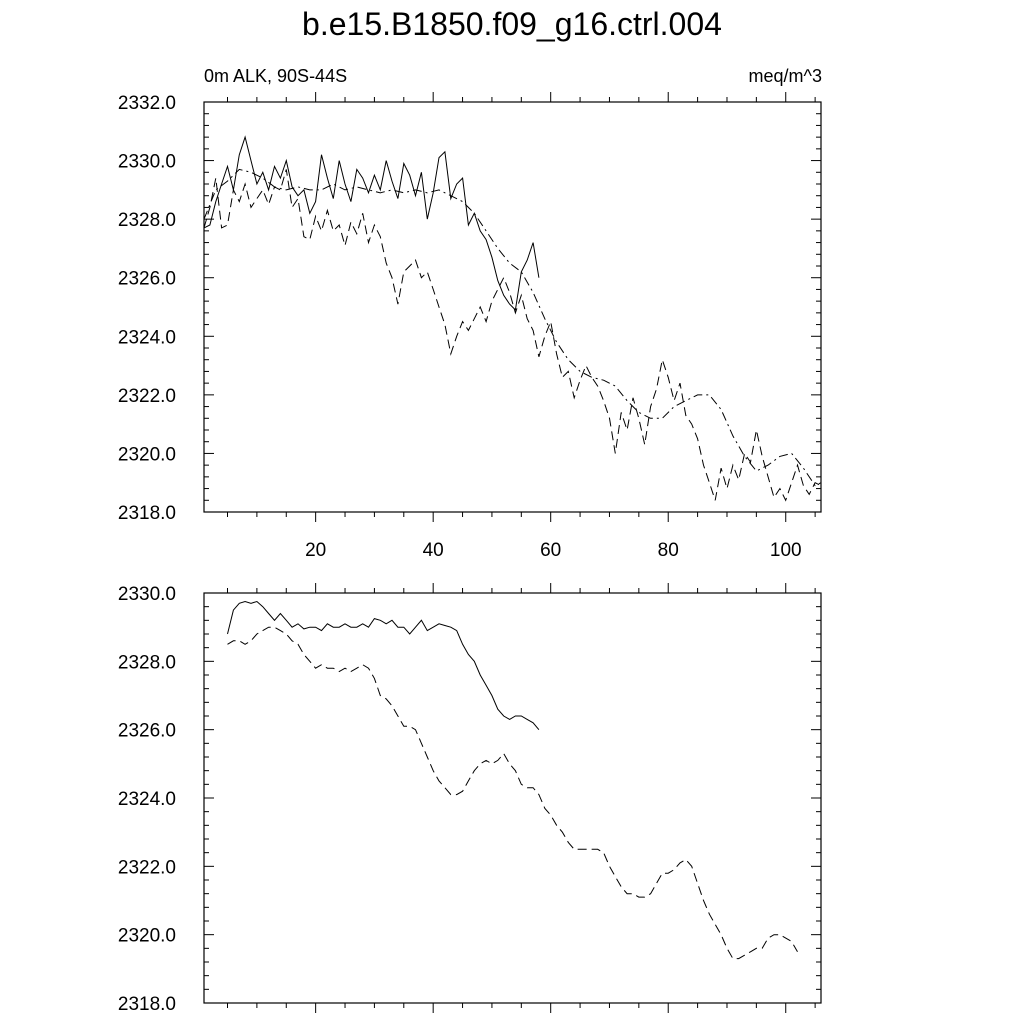  What do you see at coordinates (786, 550) in the screenshot?
I see `x-tick-label: 100` at bounding box center [786, 550].